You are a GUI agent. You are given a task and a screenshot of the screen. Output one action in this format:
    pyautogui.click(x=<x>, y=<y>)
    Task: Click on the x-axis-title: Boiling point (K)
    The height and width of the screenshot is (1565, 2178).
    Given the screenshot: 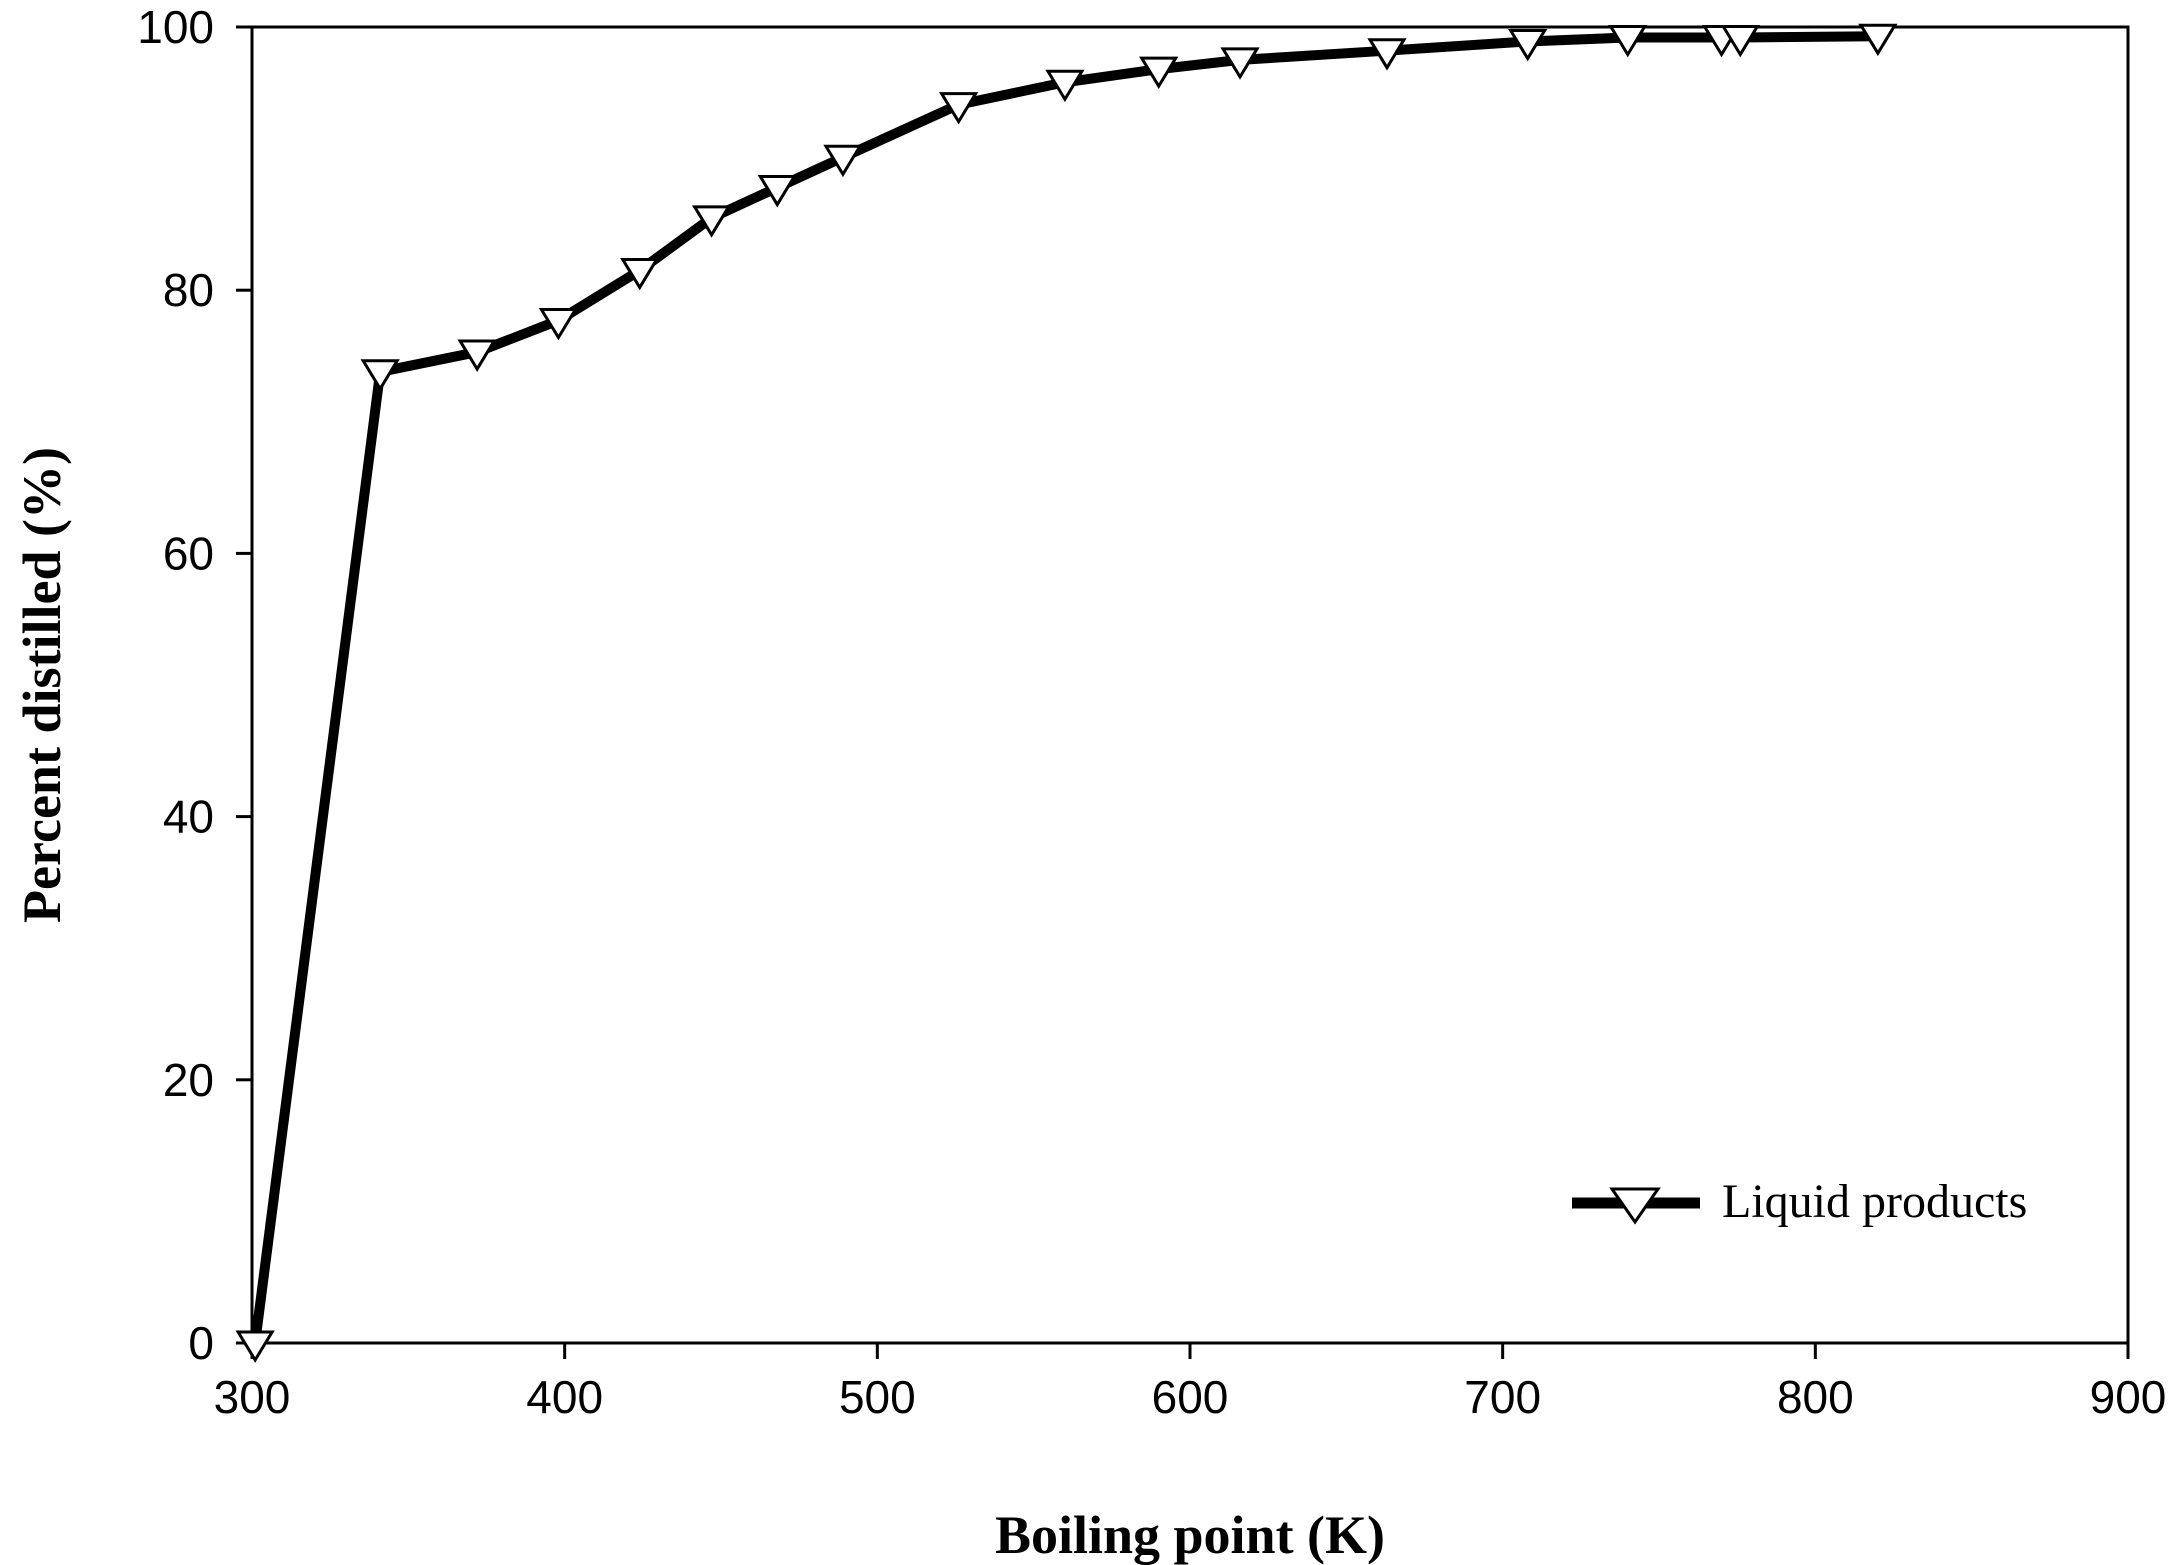 What is the action you would take?
    pyautogui.click(x=1190, y=1535)
    